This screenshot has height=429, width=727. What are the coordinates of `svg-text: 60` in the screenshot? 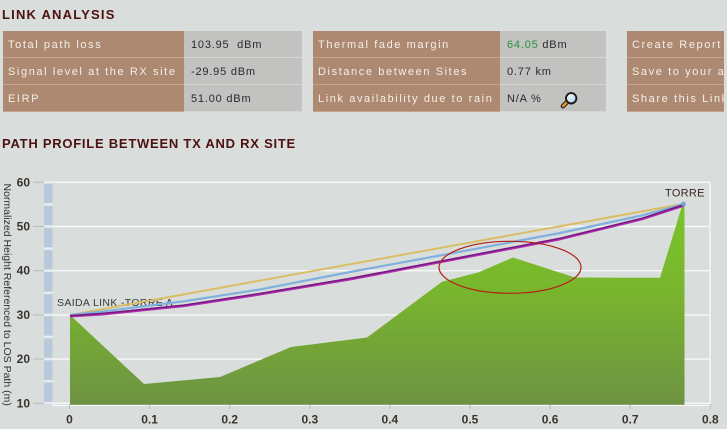 It's located at (24, 182).